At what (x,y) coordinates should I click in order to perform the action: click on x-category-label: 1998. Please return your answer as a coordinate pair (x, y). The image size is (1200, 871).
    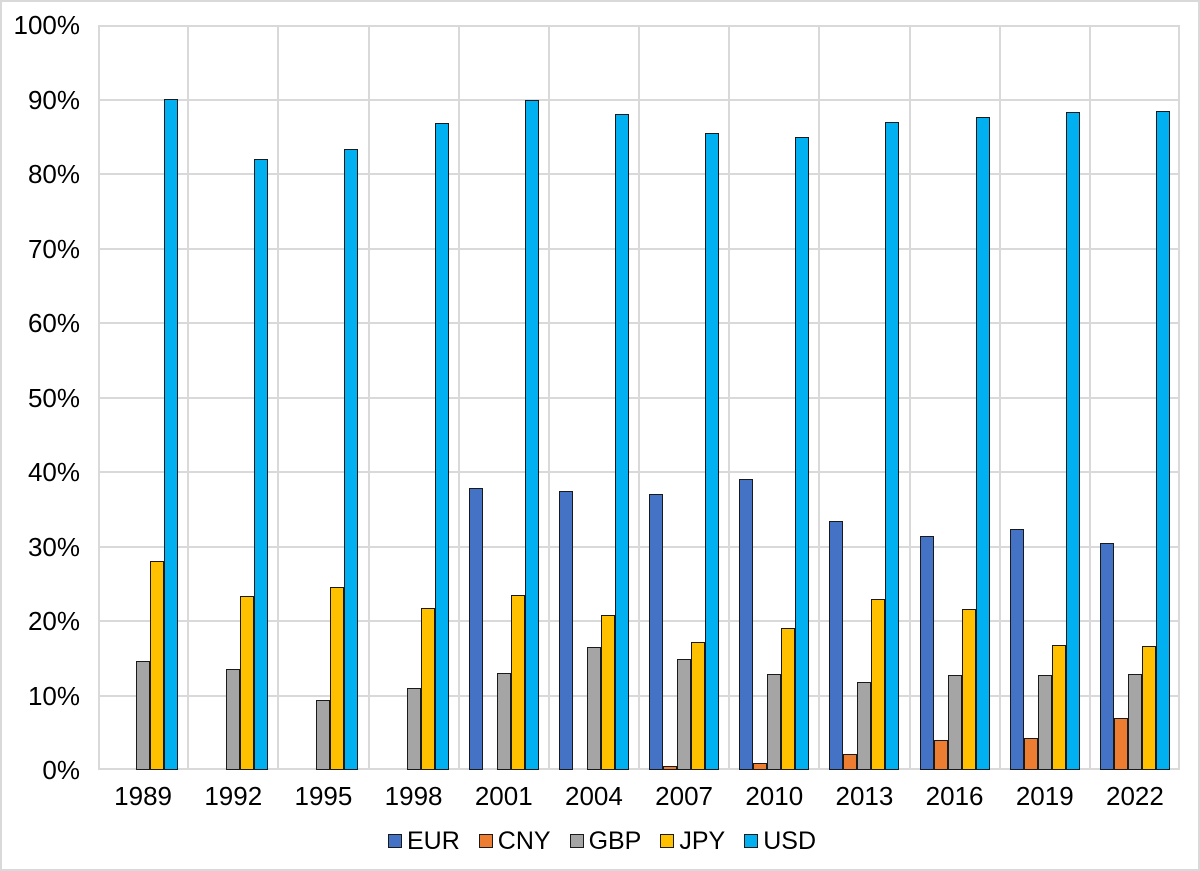
    Looking at the image, I should click on (413, 796).